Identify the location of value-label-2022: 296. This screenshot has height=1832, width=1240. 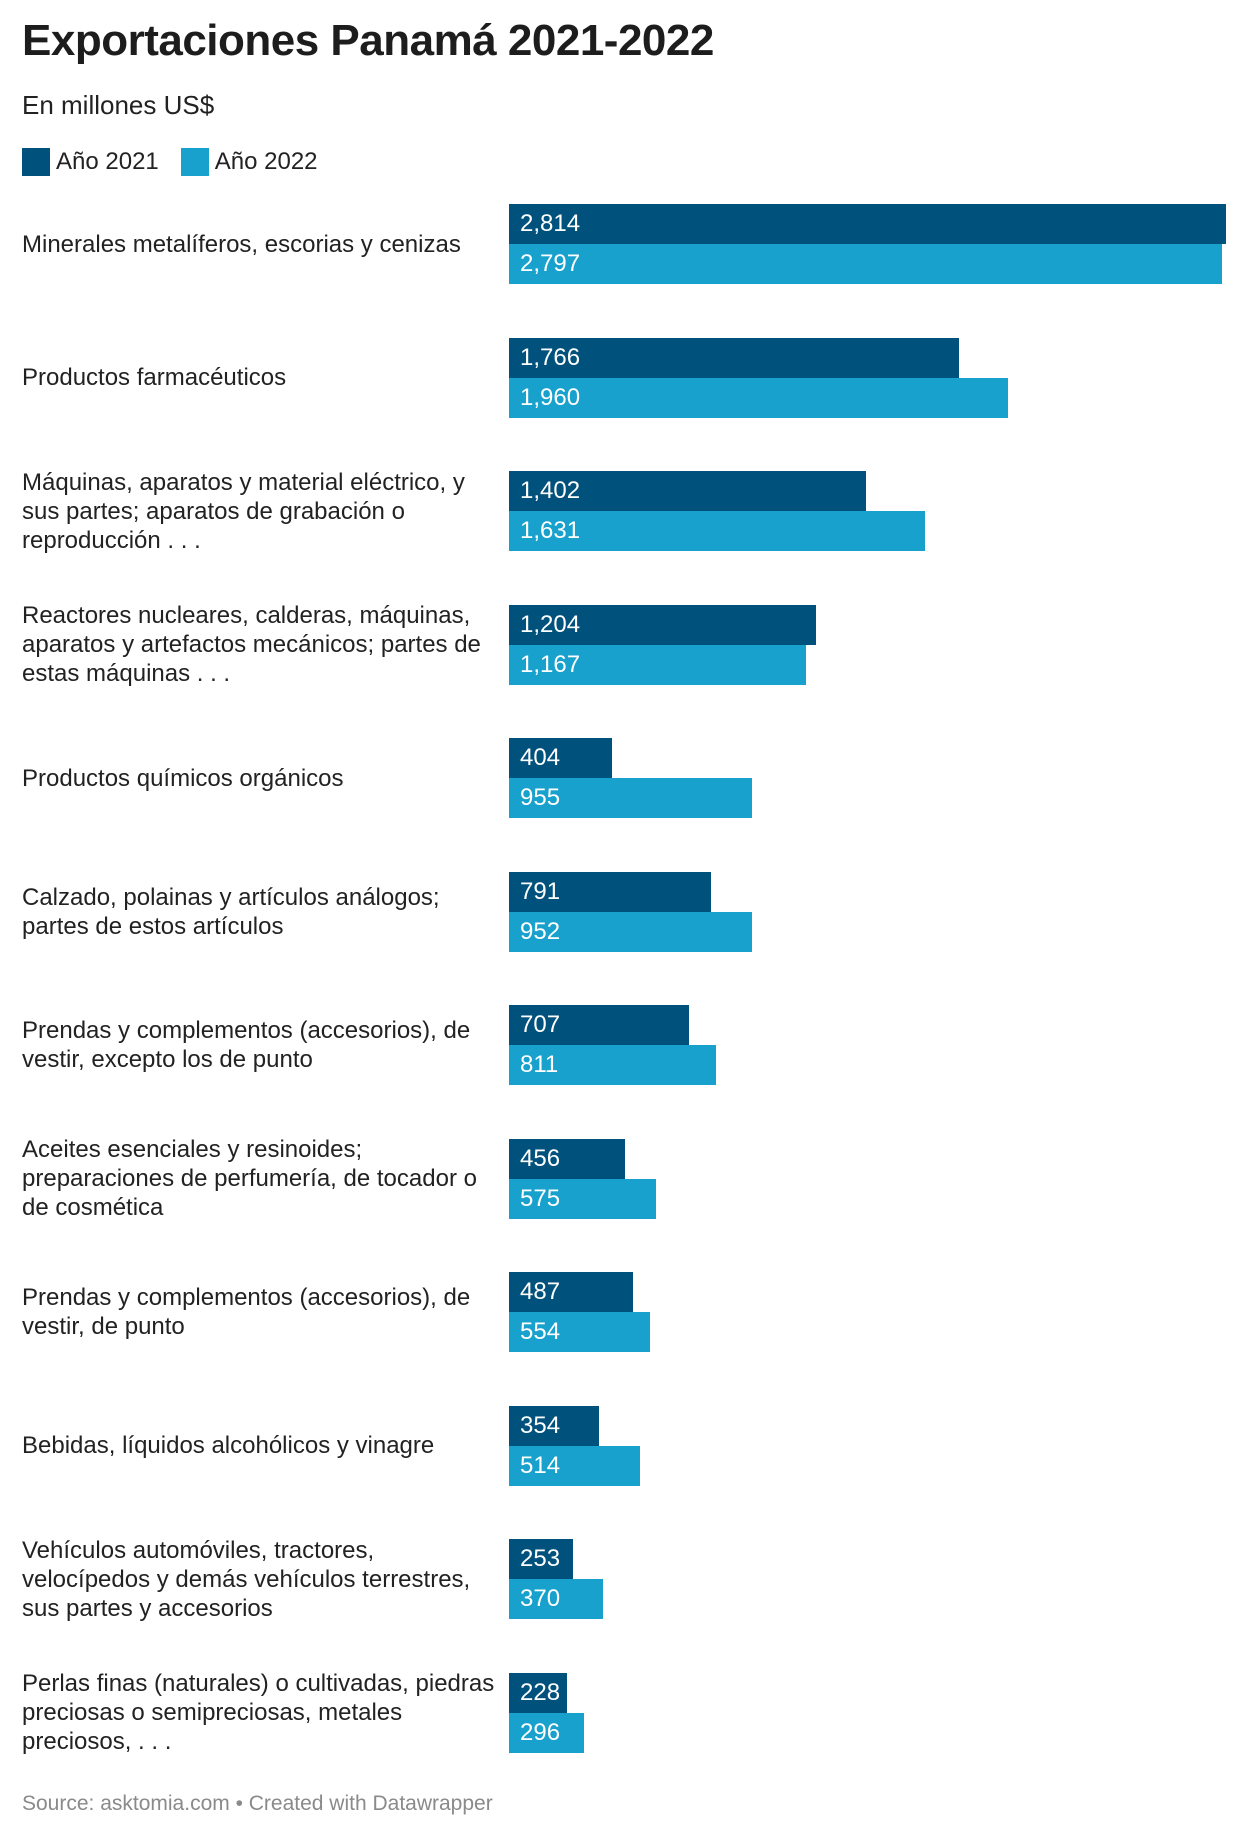
(540, 1732).